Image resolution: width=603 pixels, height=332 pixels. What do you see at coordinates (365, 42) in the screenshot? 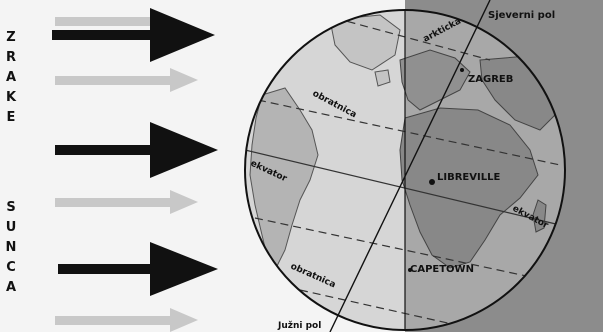
I see `northern-land` at bounding box center [365, 42].